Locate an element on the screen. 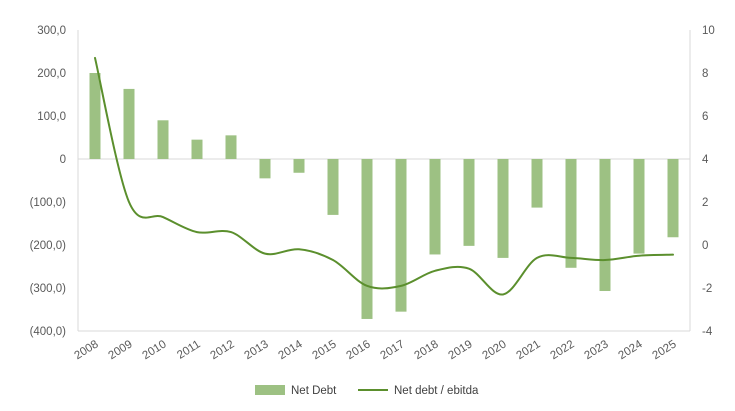 The image size is (735, 411). bar-net-debt-2025 is located at coordinates (673, 198).